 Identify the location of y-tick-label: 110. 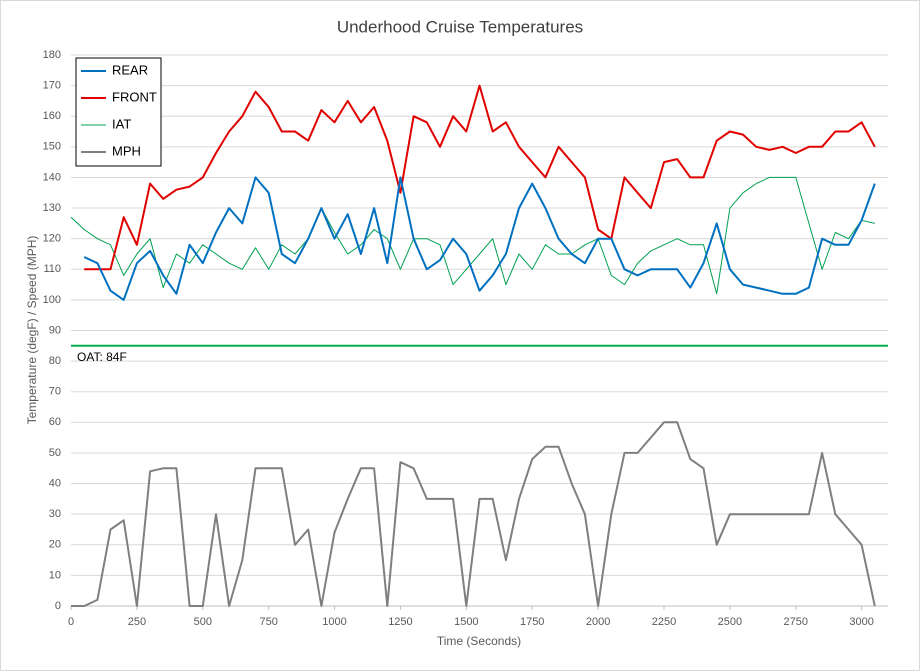
(52, 269).